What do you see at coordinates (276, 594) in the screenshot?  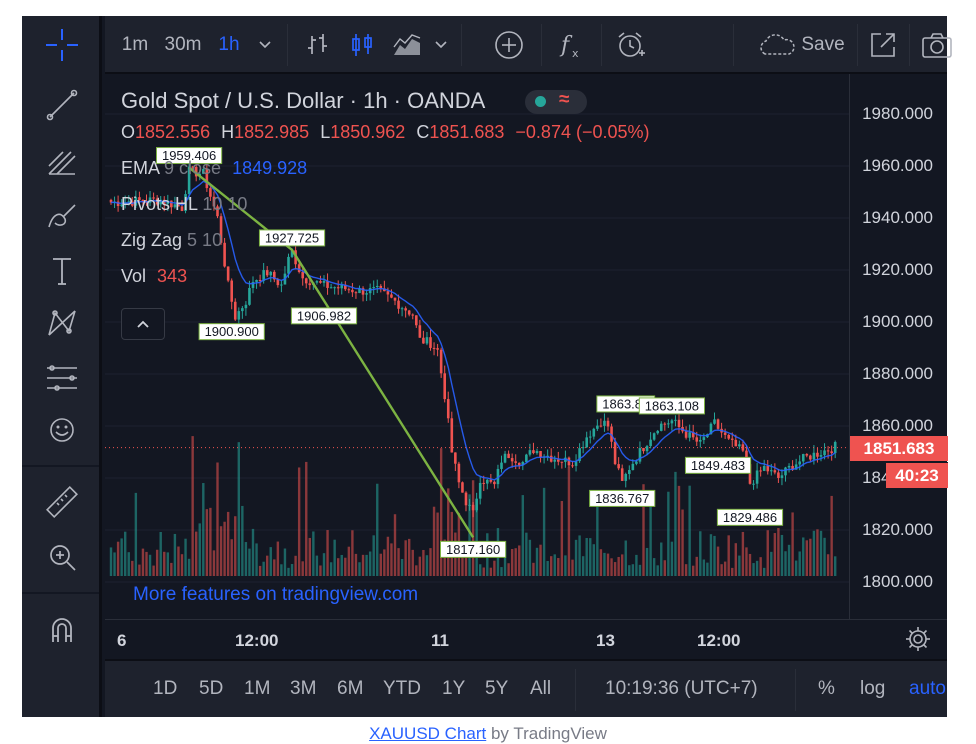 I see `promo-link: More features on tradingview.com` at bounding box center [276, 594].